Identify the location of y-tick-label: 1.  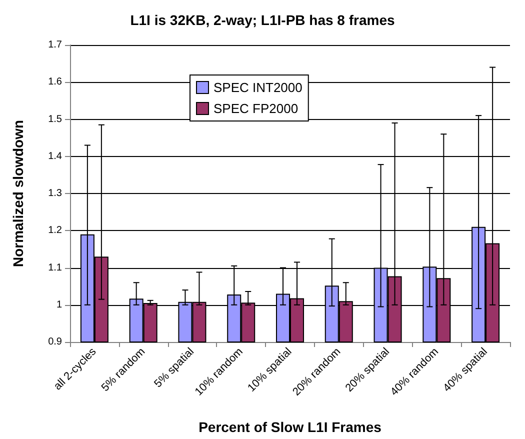
(59, 304).